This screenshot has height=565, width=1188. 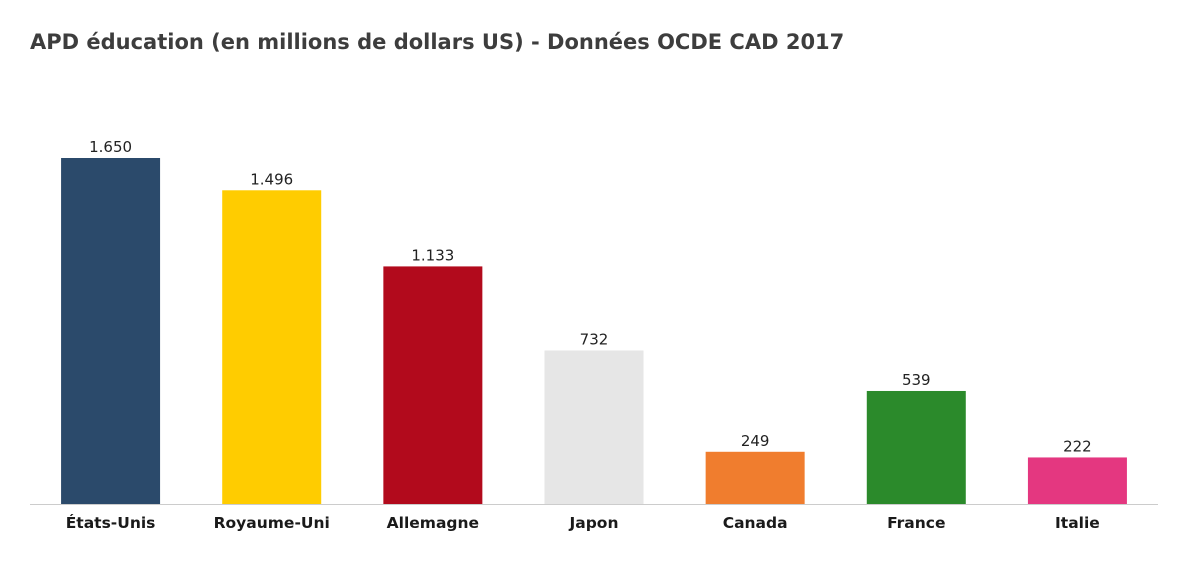 I want to click on category-label-3: Japon, so click(x=593, y=523).